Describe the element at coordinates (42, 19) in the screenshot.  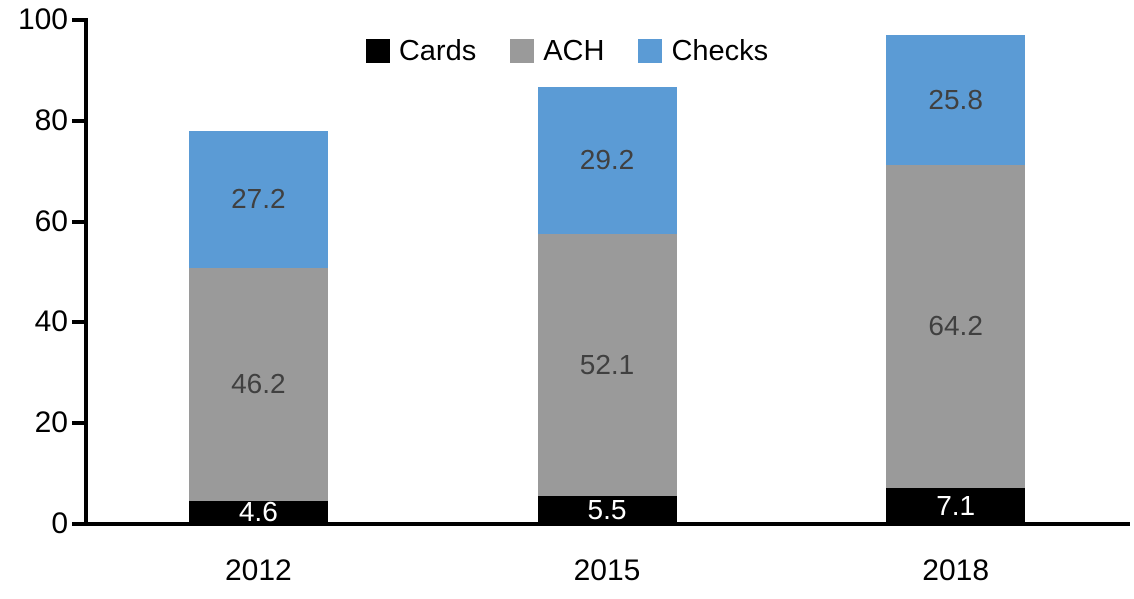
I see `y-axis-tick-label: 100` at that location.